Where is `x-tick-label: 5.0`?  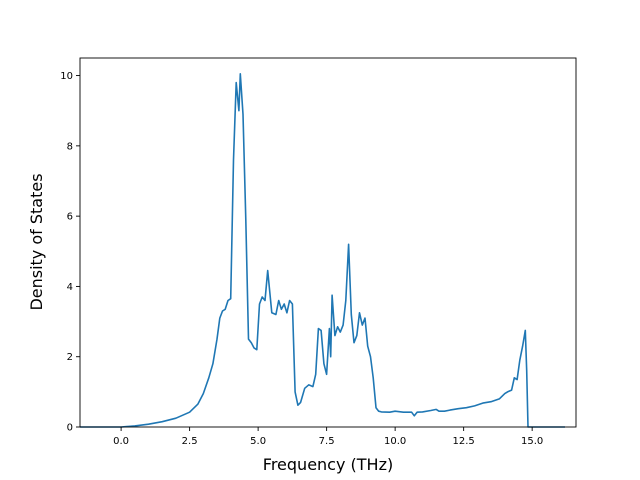 x-tick-label: 5.0 is located at coordinates (258, 441).